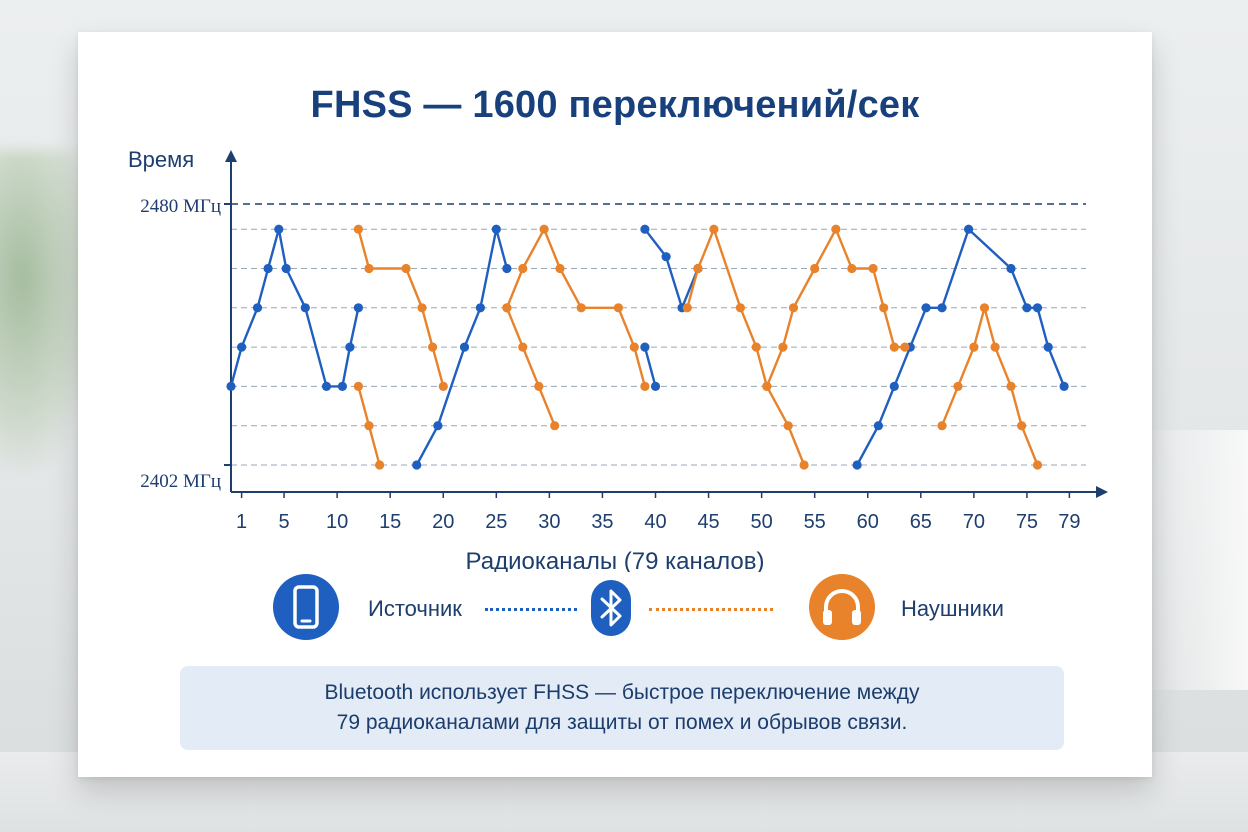 The image size is (1248, 832). Describe the element at coordinates (306, 607) in the screenshot. I see `smartphone-icon` at that location.